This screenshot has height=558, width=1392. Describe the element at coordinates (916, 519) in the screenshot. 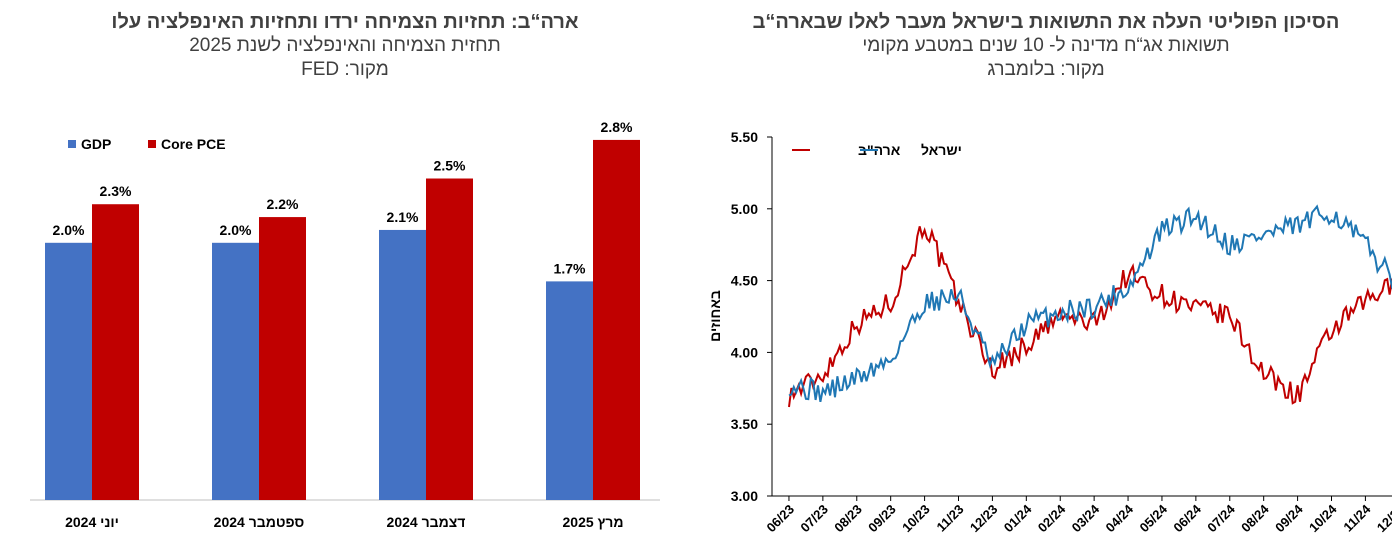

I see `x-tick-label: 10/23` at that location.